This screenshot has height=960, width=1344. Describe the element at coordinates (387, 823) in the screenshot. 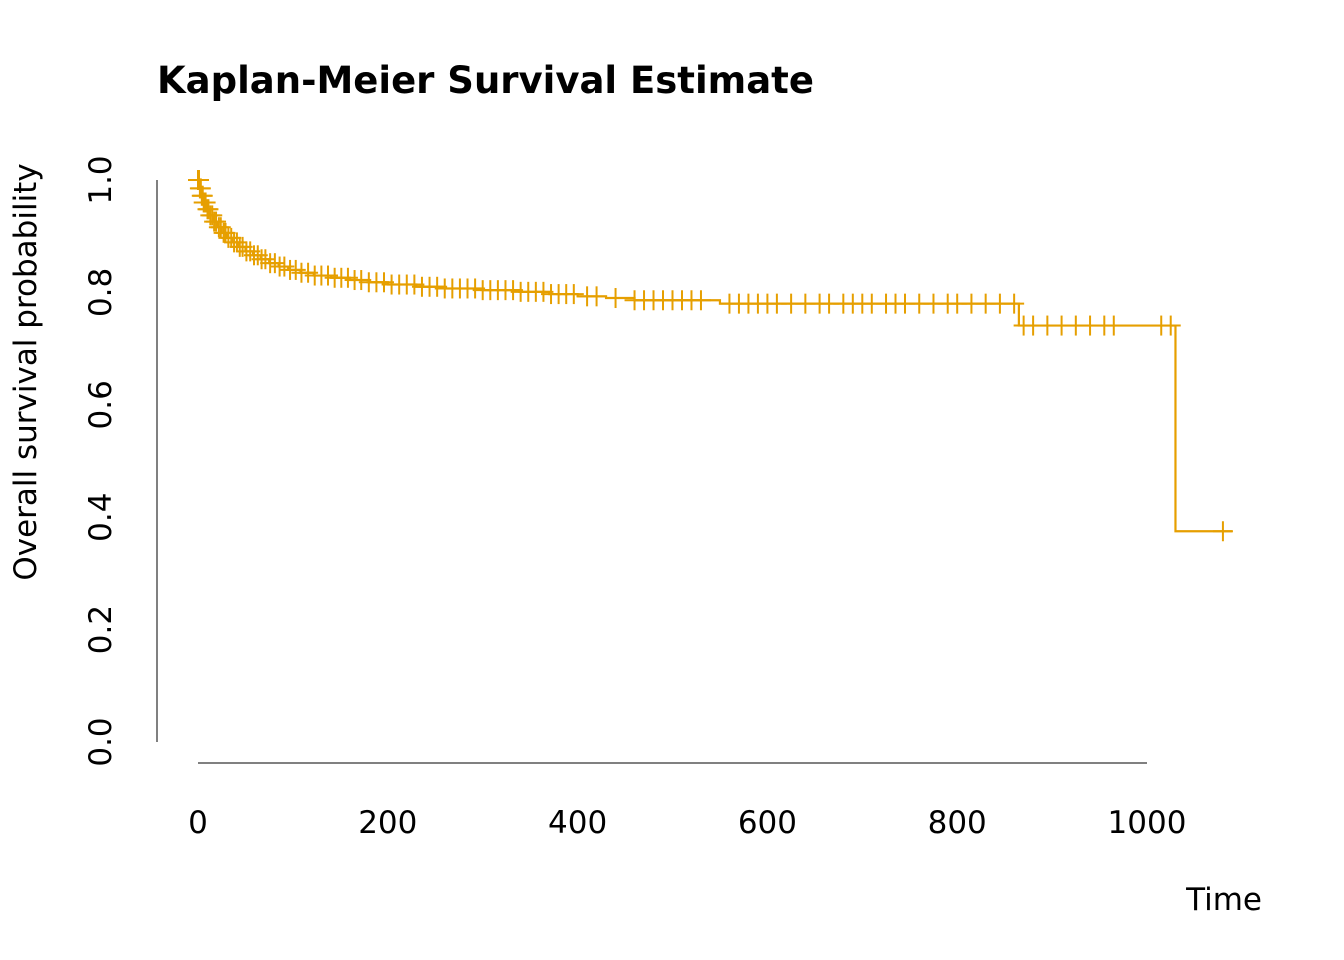

I see `x-tick-label: 200` at that location.